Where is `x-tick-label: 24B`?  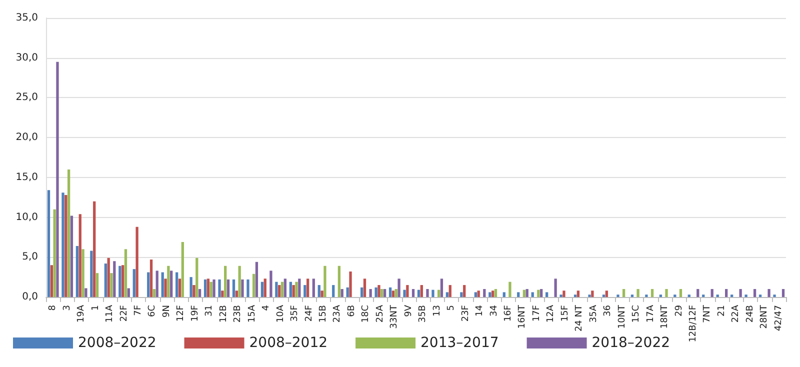 x-tick-label: 24B is located at coordinates (750, 314).